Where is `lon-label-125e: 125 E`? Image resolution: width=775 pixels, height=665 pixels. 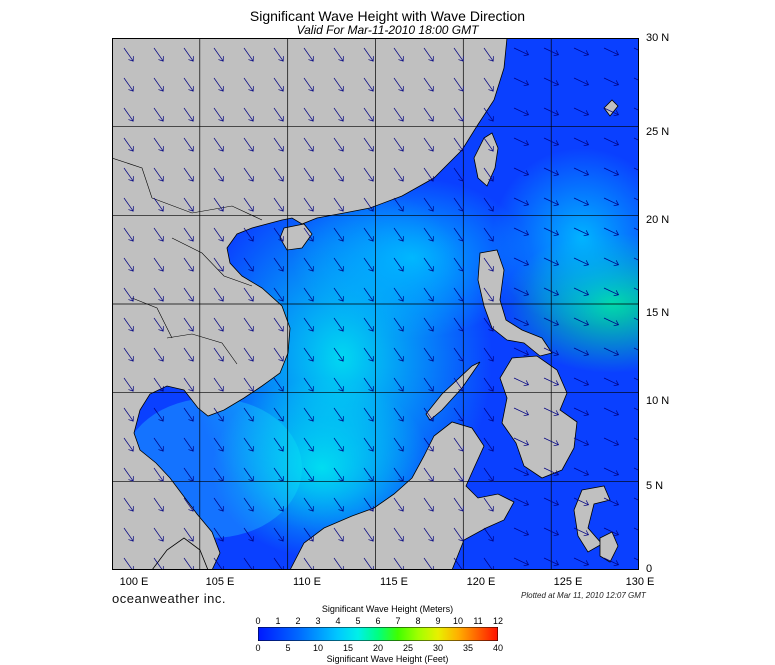
lon-label-125e: 125 E is located at coordinates (568, 582).